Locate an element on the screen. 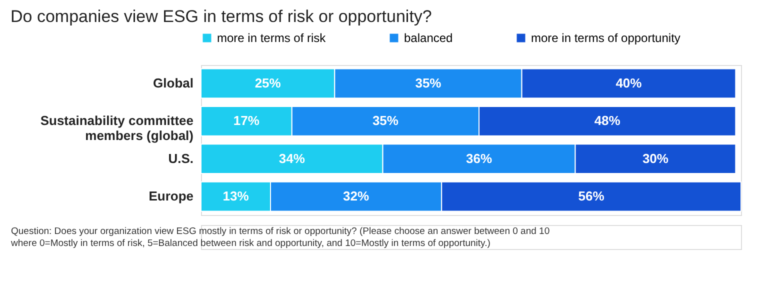 This screenshot has height=304, width=768. data-label: 40% is located at coordinates (629, 82).